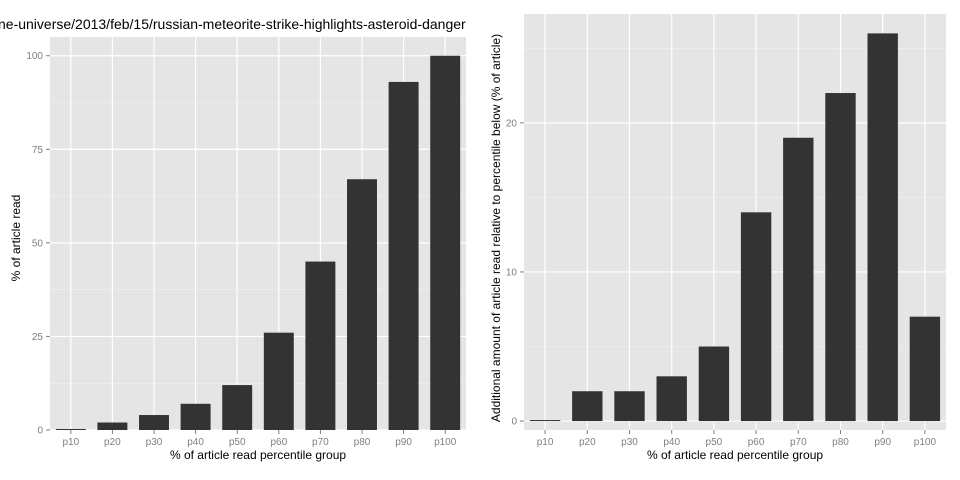  I want to click on left-bar-p20, so click(112, 426).